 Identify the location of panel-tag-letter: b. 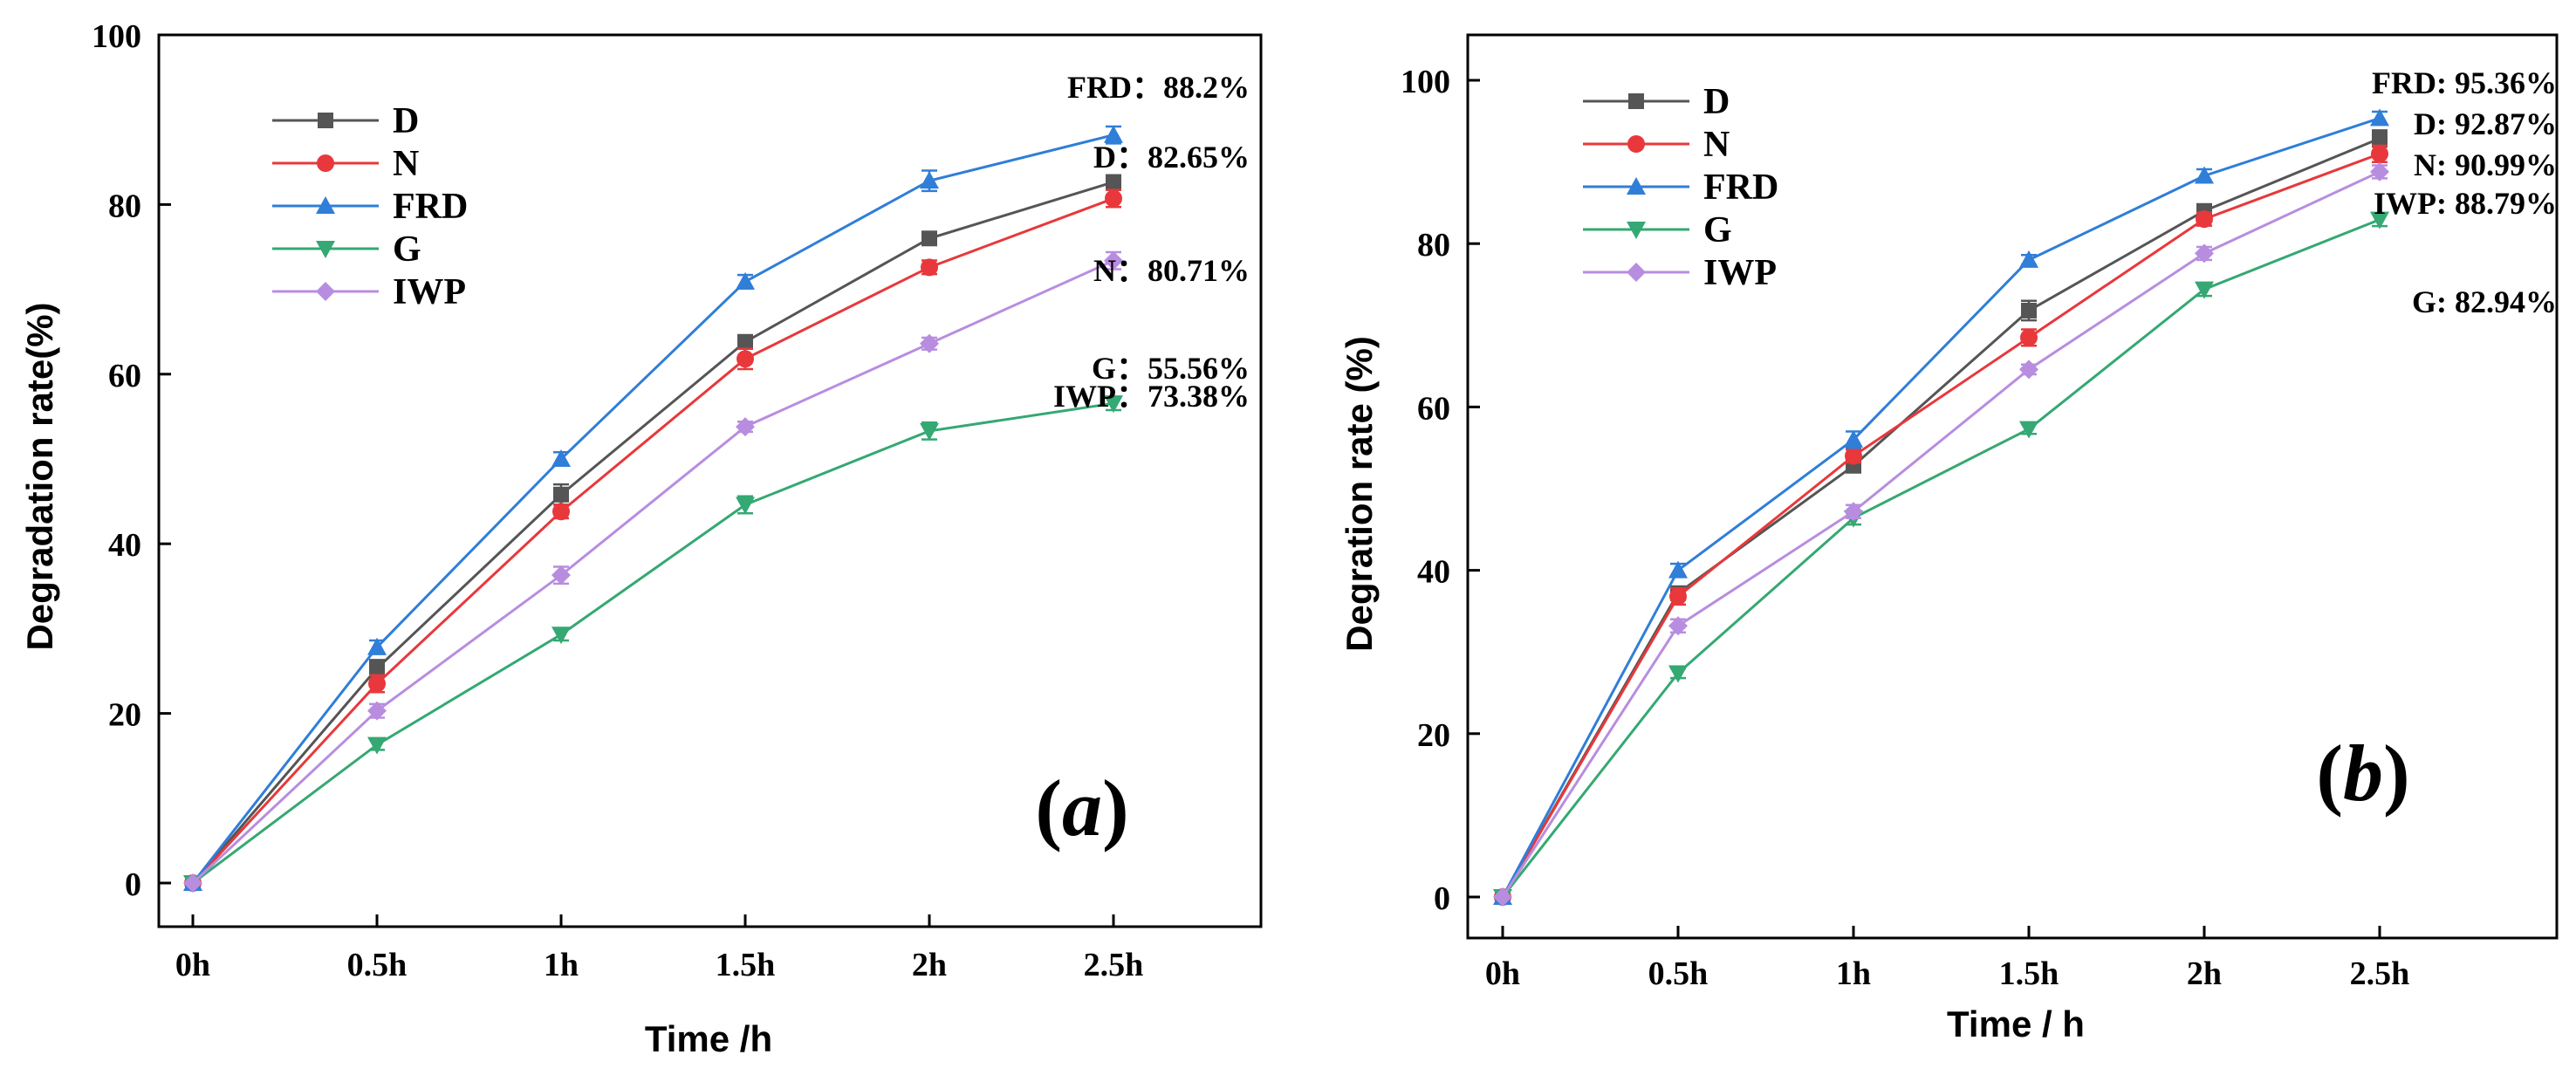
(2363, 773).